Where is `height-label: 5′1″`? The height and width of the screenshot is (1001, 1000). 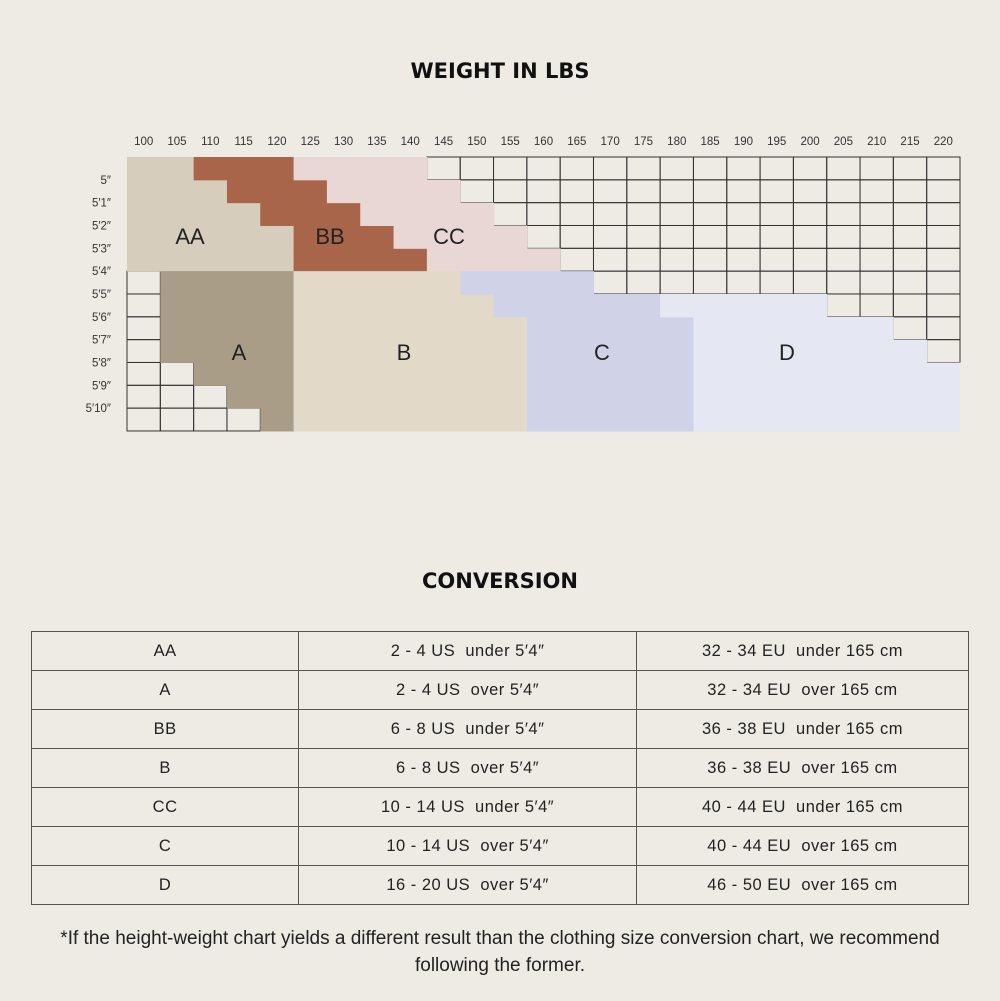
height-label: 5′1″ is located at coordinates (101, 204).